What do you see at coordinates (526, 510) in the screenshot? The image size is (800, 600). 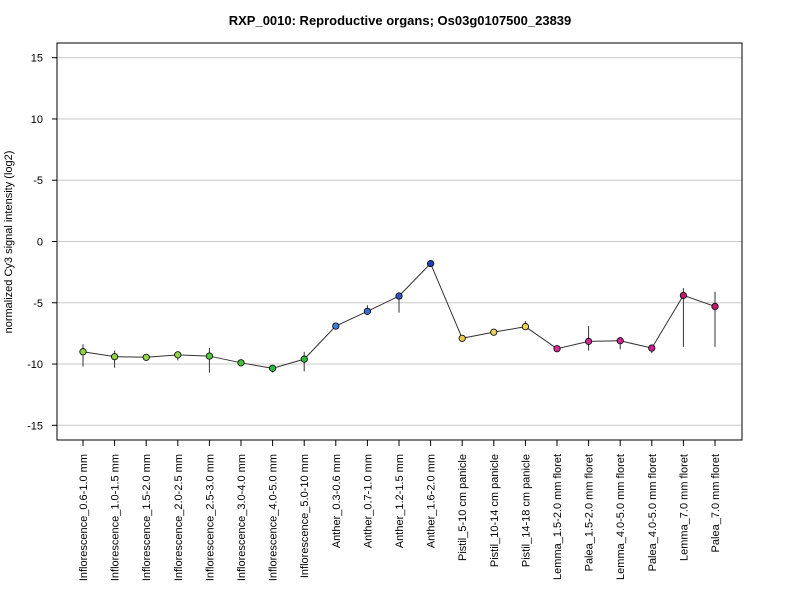 I see `x-tick-label: Pistil_14-18 cm panicle` at bounding box center [526, 510].